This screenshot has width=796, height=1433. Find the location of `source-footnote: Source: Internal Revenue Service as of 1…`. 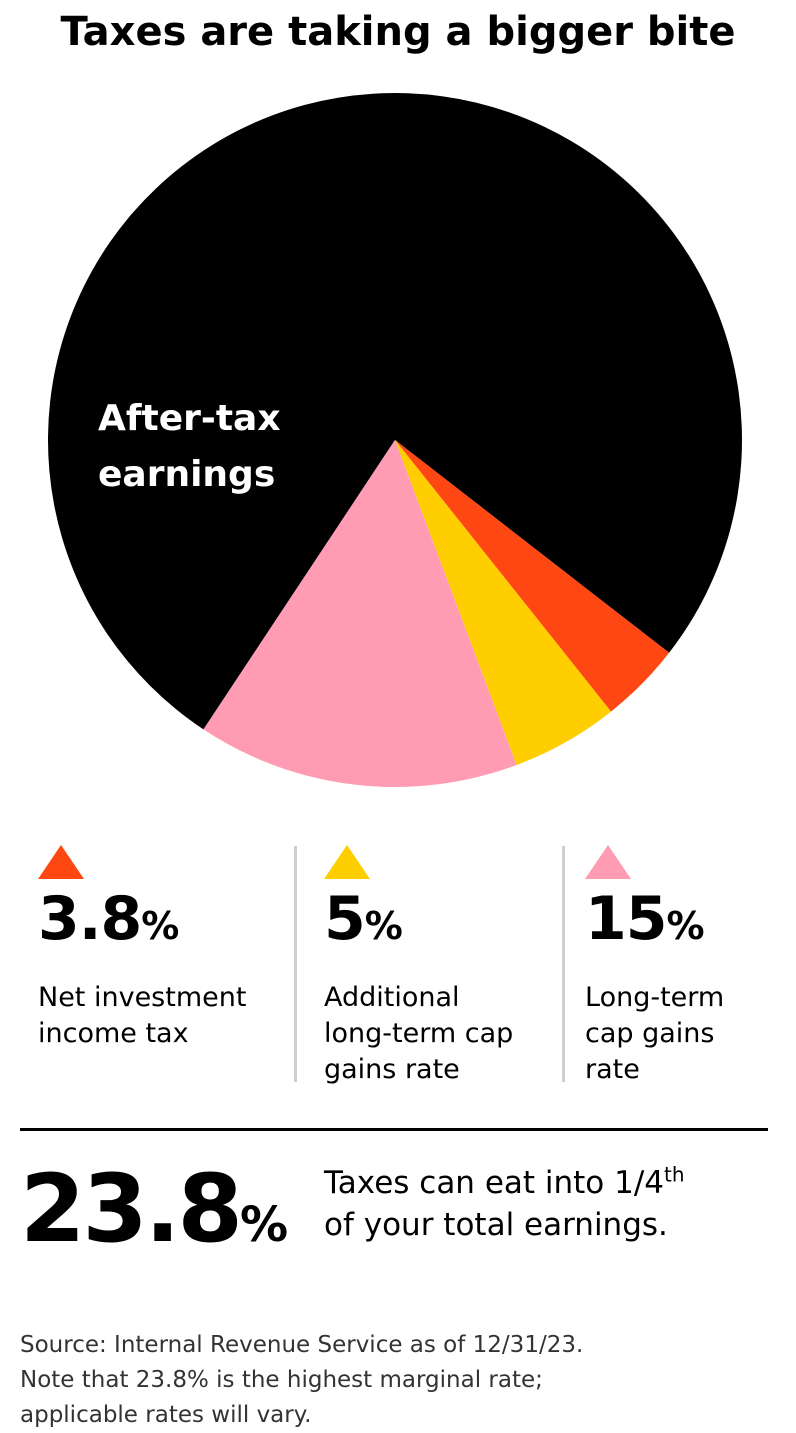

source-footnote: Source: Internal Revenue Service as of 1… is located at coordinates (400, 1380).